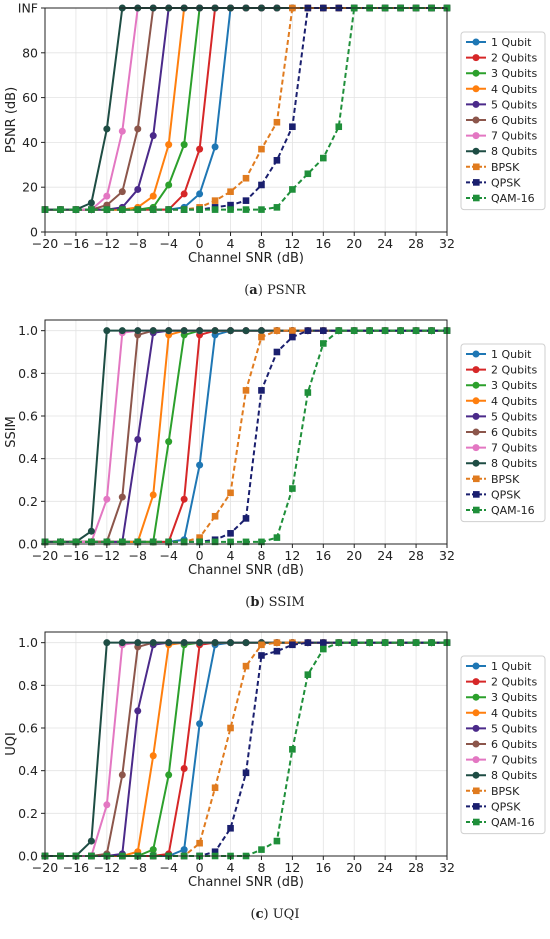 The image size is (550, 939). I want to click on legend-label-1-qubit: 1 Qubit, so click(511, 42).